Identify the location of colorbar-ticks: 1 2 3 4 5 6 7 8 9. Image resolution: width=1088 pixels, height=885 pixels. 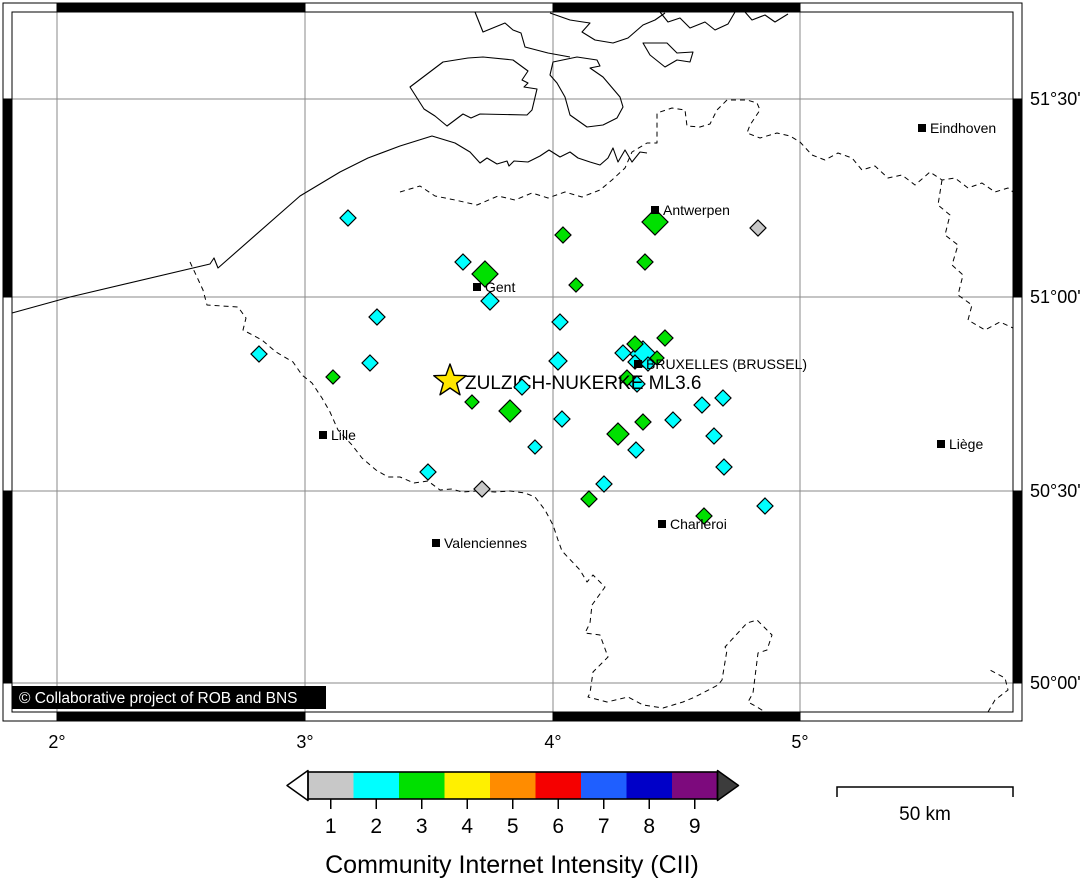
(513, 818).